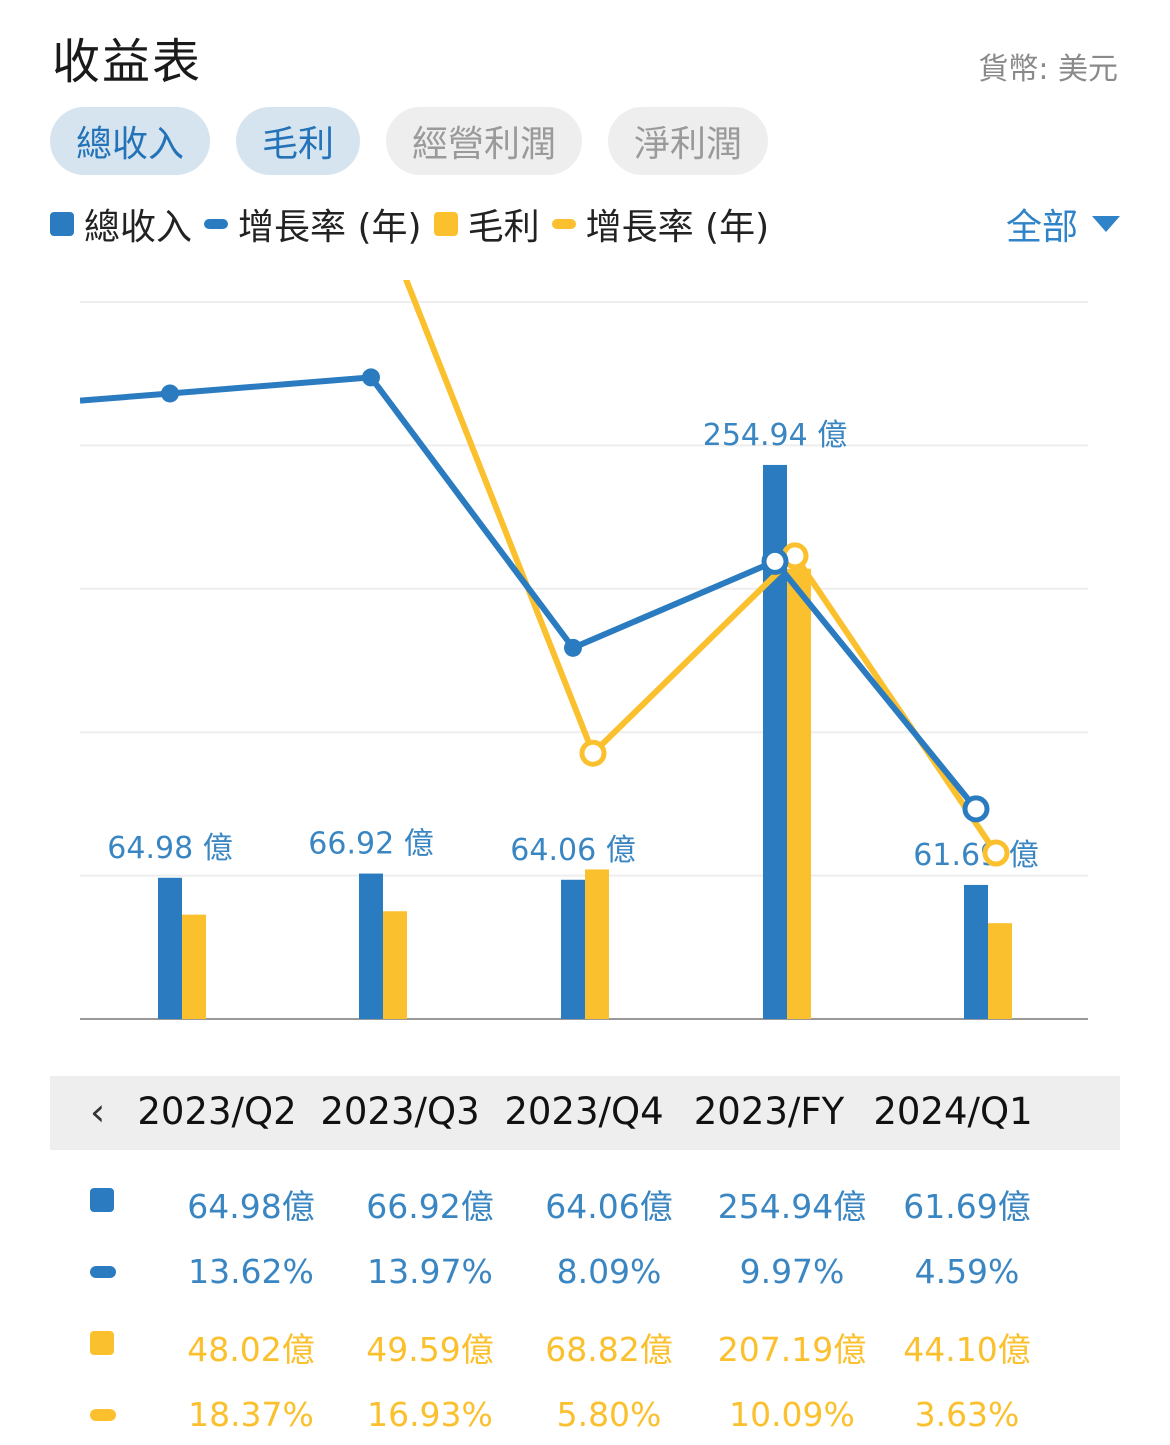  I want to click on page-title: 收益表, so click(127, 62).